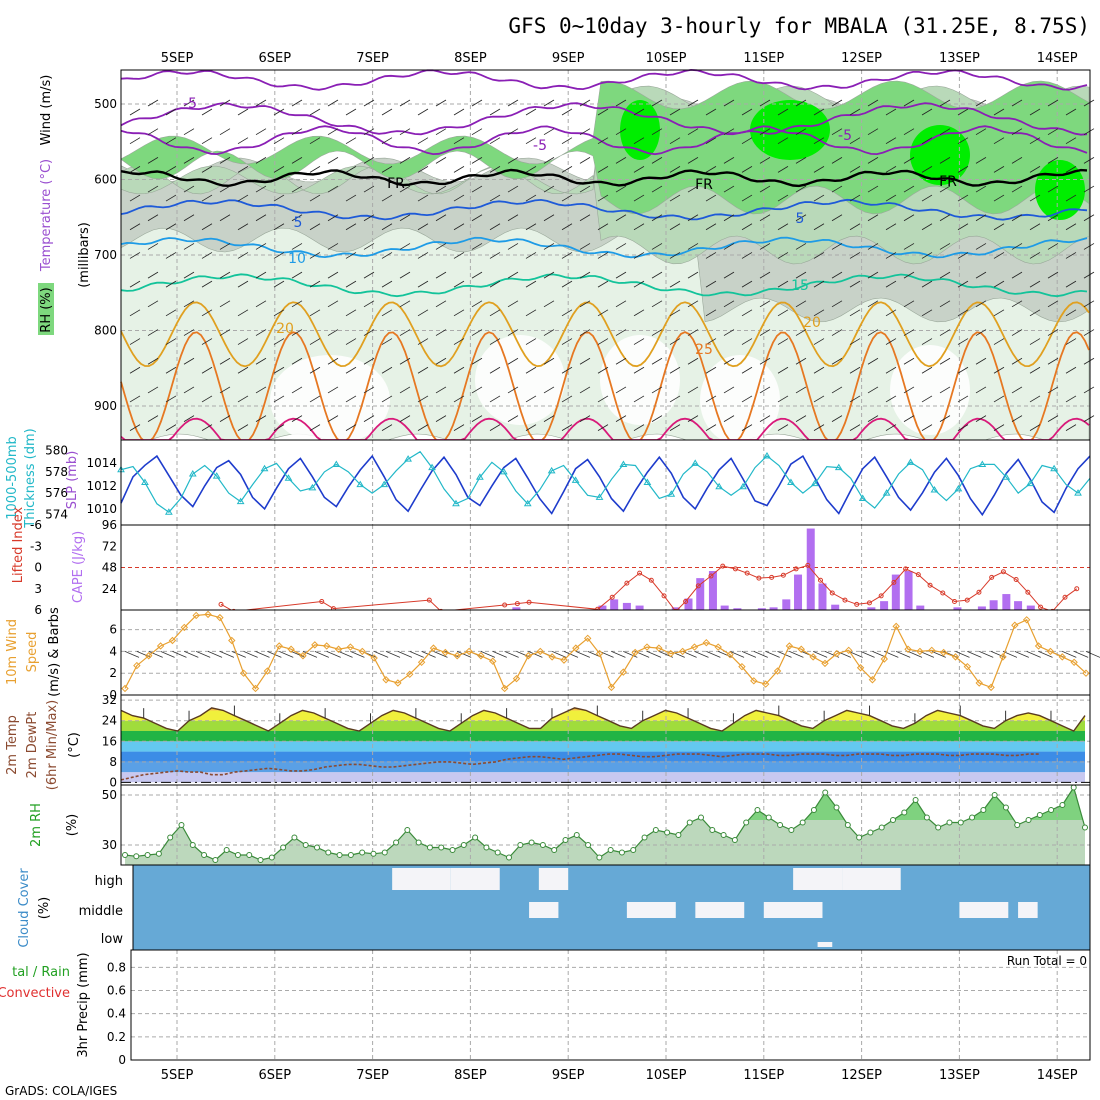 The image size is (1100, 1100). I want to click on wind-tick-label: 0, so click(113, 695).